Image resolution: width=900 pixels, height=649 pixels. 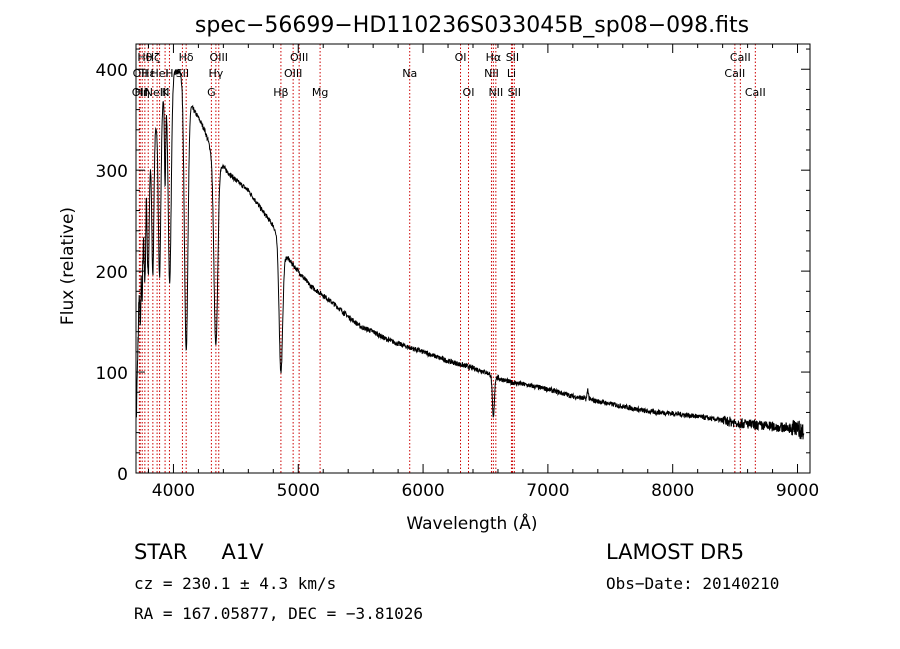 What do you see at coordinates (511, 73) in the screenshot?
I see `line-marker-label: Li` at bounding box center [511, 73].